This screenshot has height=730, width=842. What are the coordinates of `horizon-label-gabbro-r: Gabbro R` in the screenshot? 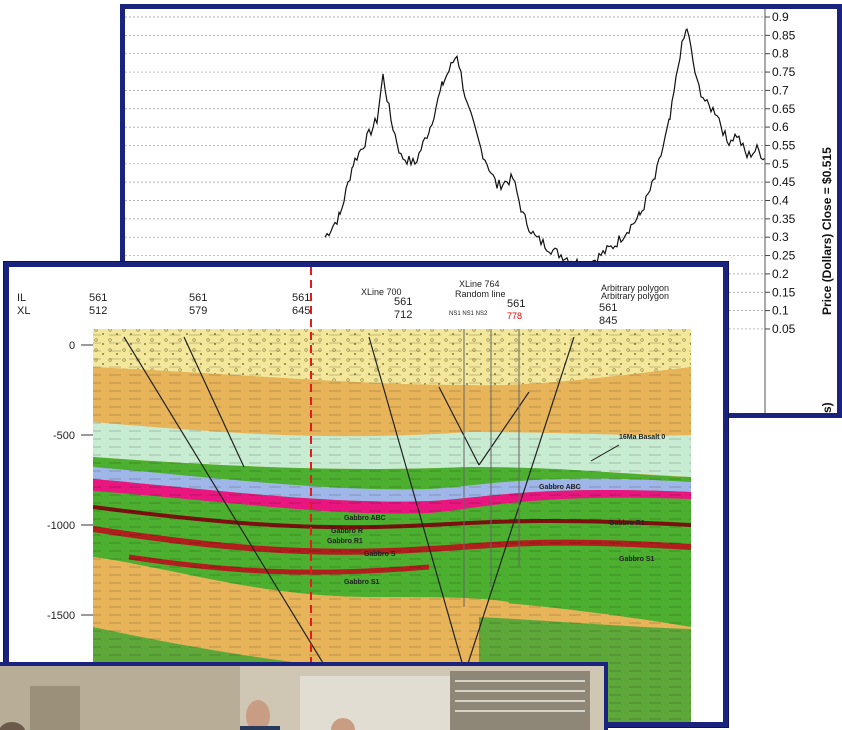 It's located at (347, 531).